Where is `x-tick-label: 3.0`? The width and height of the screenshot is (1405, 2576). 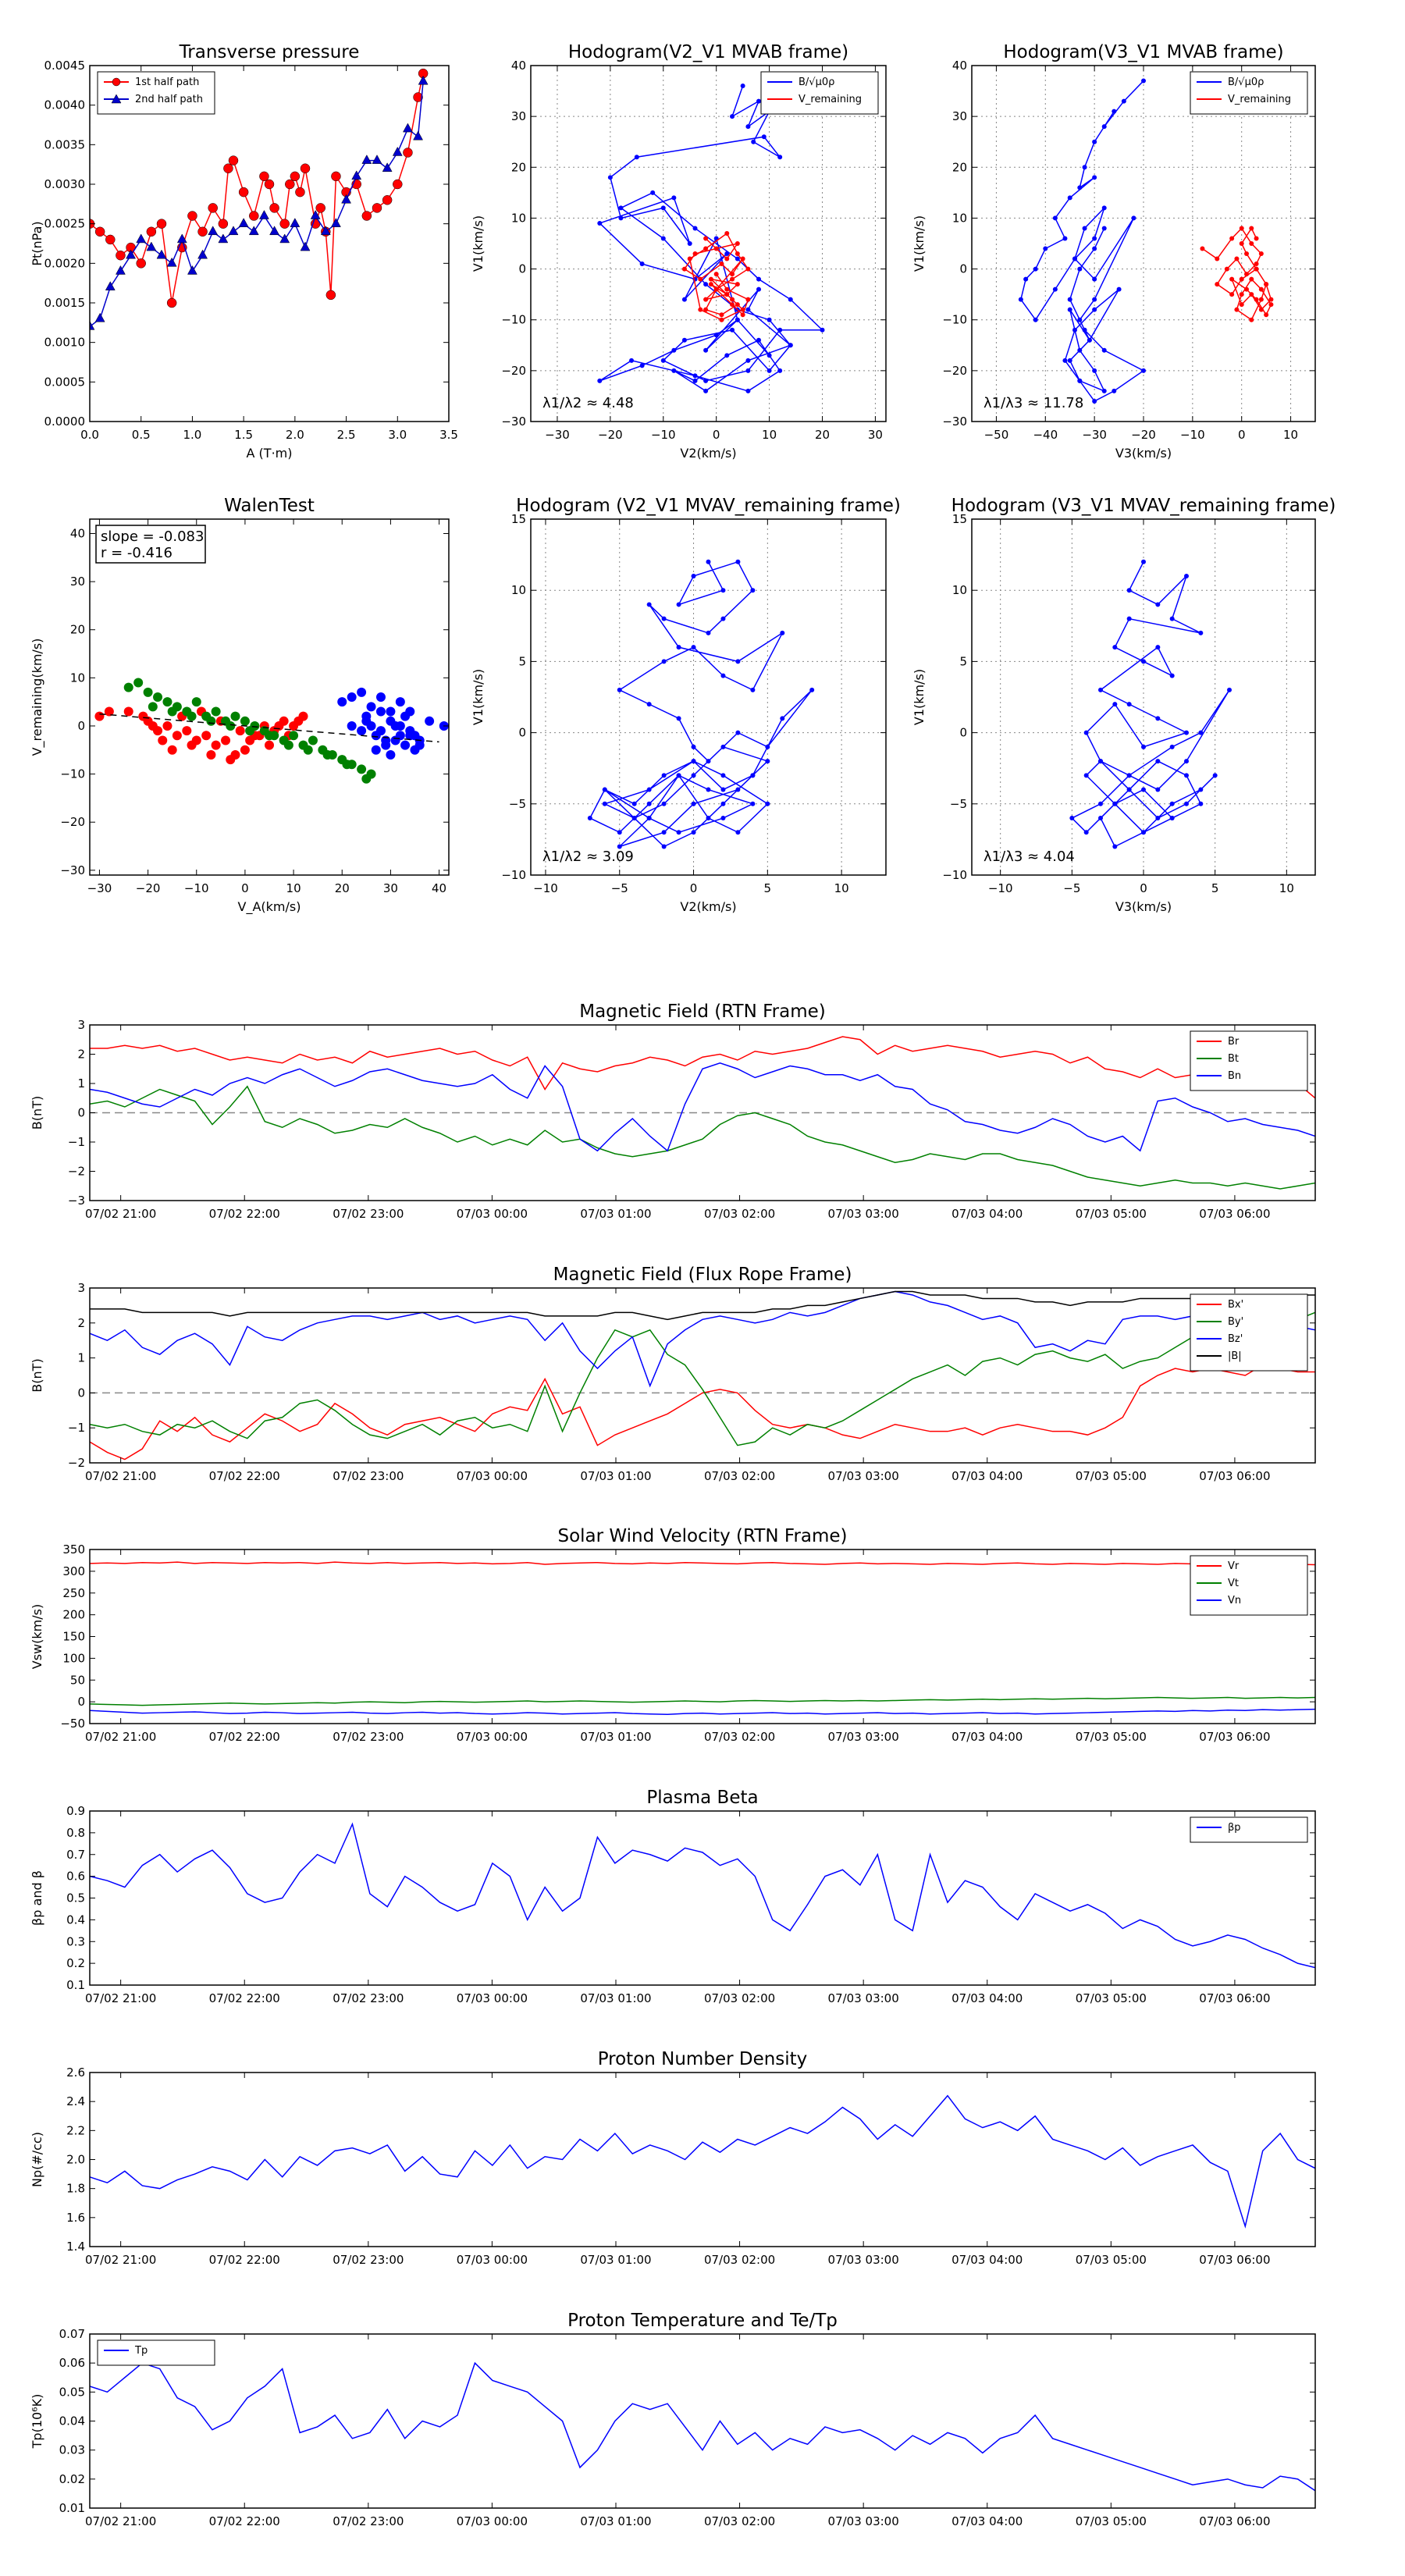
x-tick-label: 3.0 is located at coordinates (397, 435).